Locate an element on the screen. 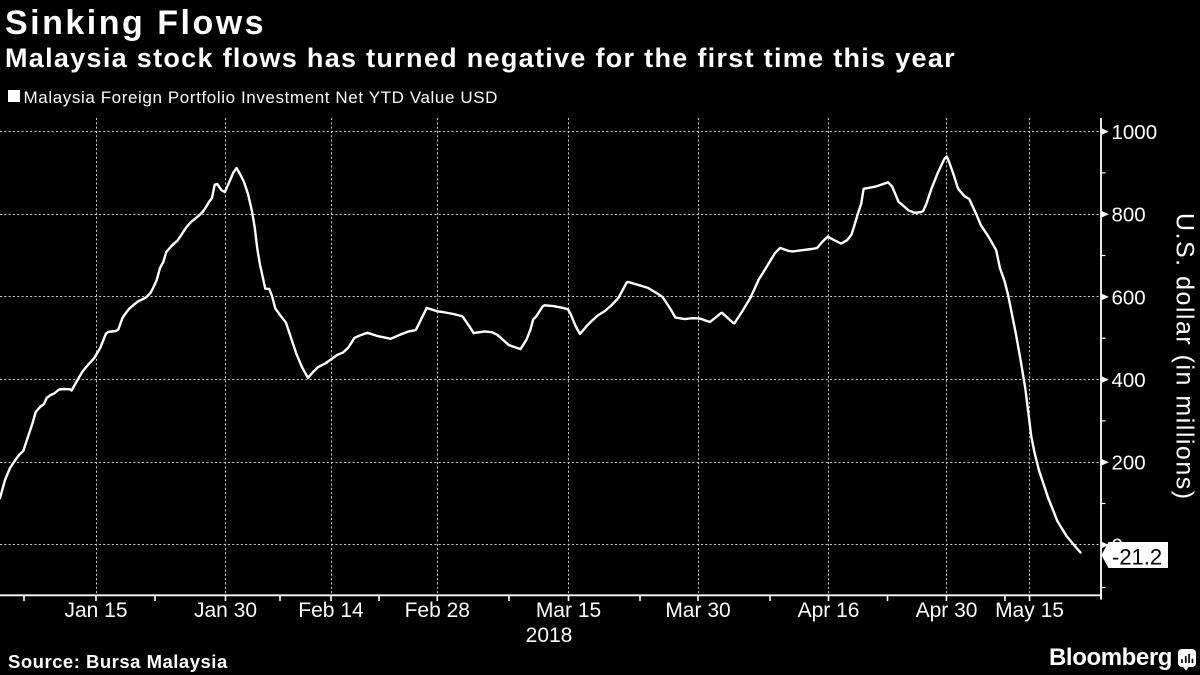 The width and height of the screenshot is (1200, 675). svg-text: Mar 15 is located at coordinates (568, 610).